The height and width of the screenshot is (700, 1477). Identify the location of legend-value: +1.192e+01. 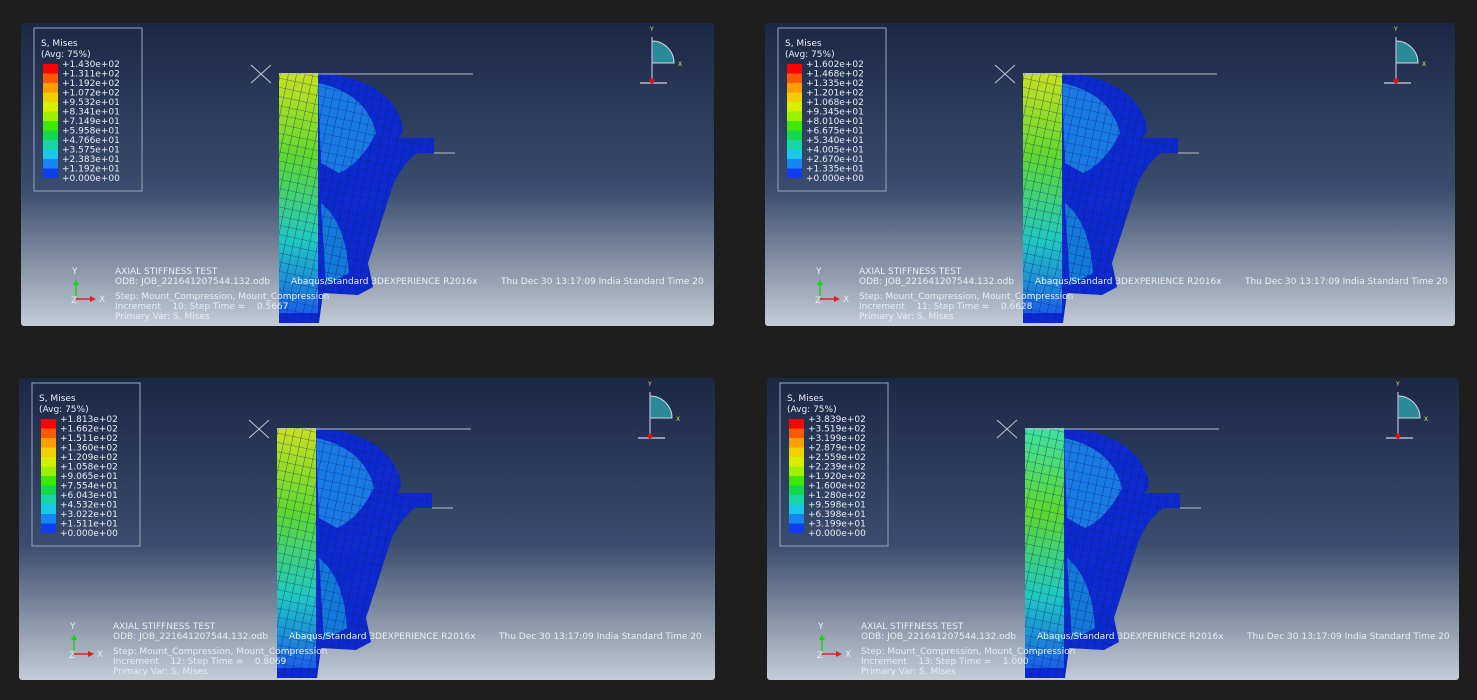
(91, 170).